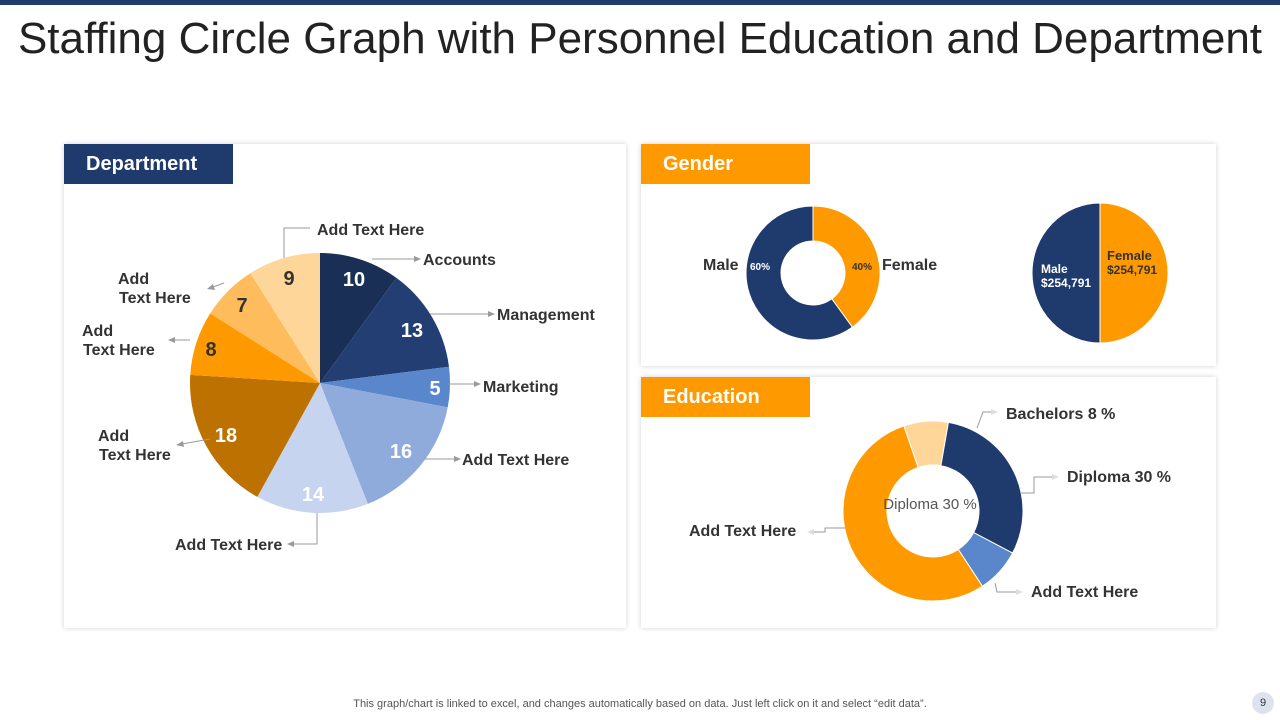 The height and width of the screenshot is (720, 1280). I want to click on department-slice-values: 10 13 5 16 14 18 8 7 9, so click(322, 387).